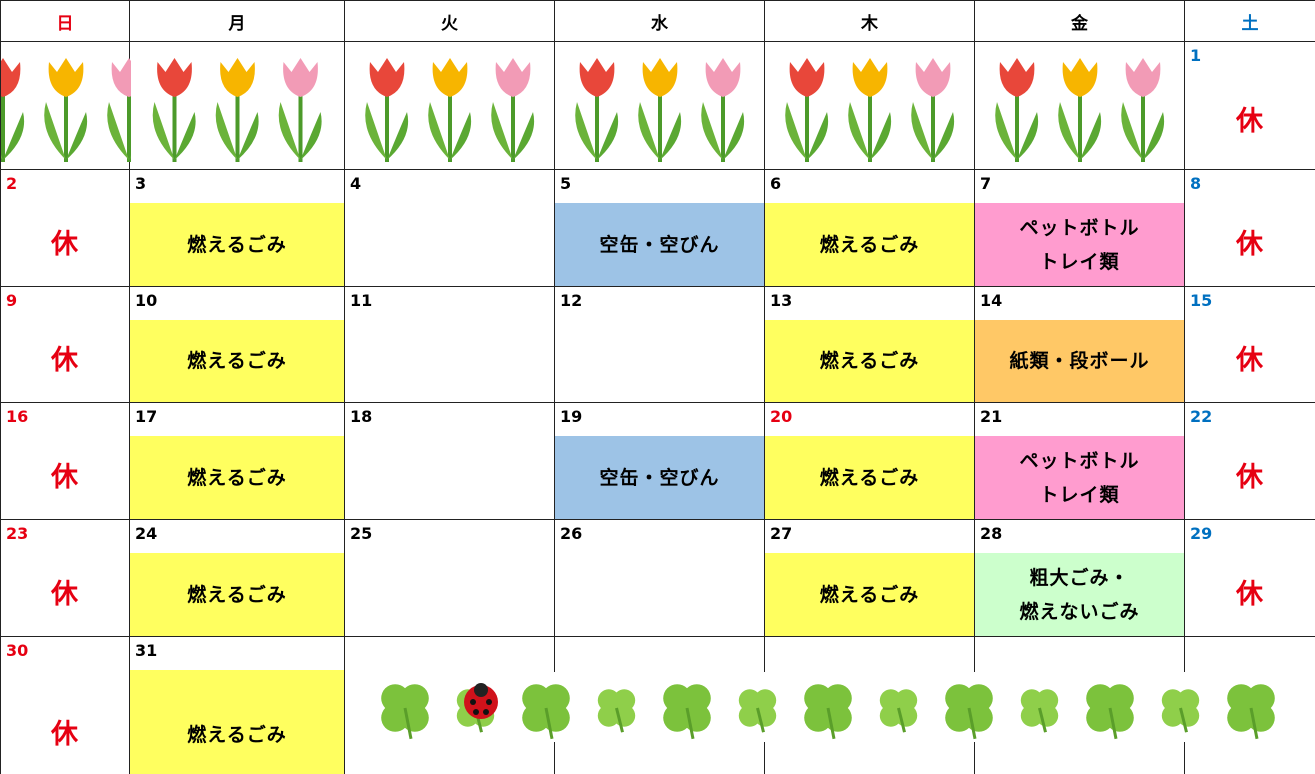 This screenshot has width=1315, height=774. What do you see at coordinates (1201, 533) in the screenshot?
I see `day-number: 29` at bounding box center [1201, 533].